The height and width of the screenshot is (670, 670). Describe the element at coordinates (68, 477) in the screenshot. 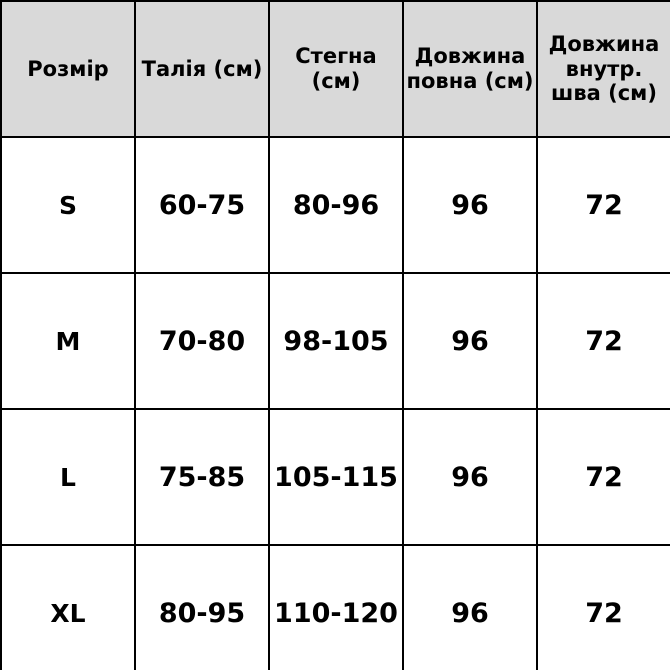

I see `cell-size: L` at that location.